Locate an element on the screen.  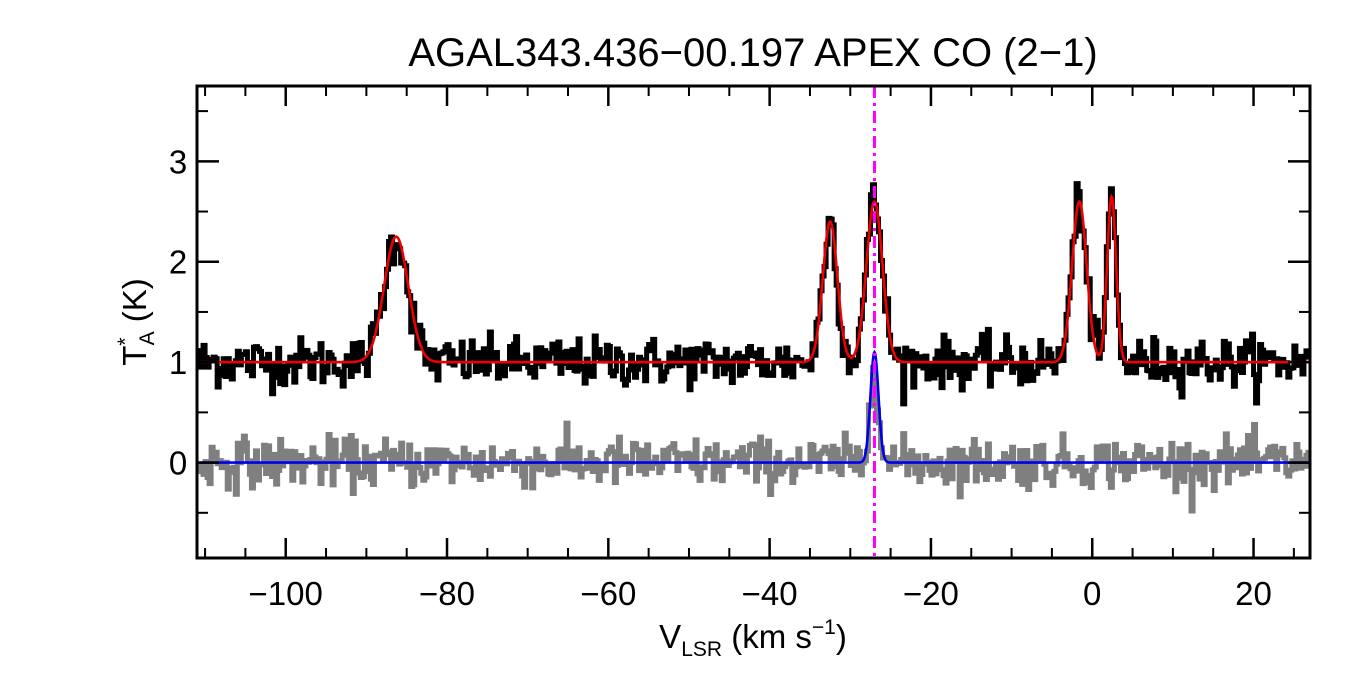
chart-title: AGAL343.436−00.197 APEX CO (2−1) is located at coordinates (752, 53).